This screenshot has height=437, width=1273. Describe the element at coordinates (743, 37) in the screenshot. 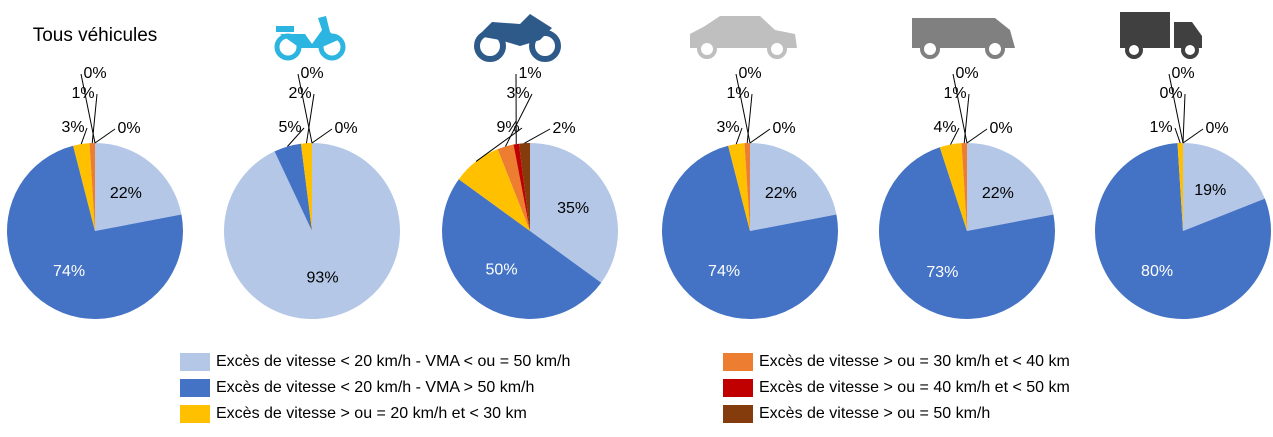

I see `car-icon` at that location.